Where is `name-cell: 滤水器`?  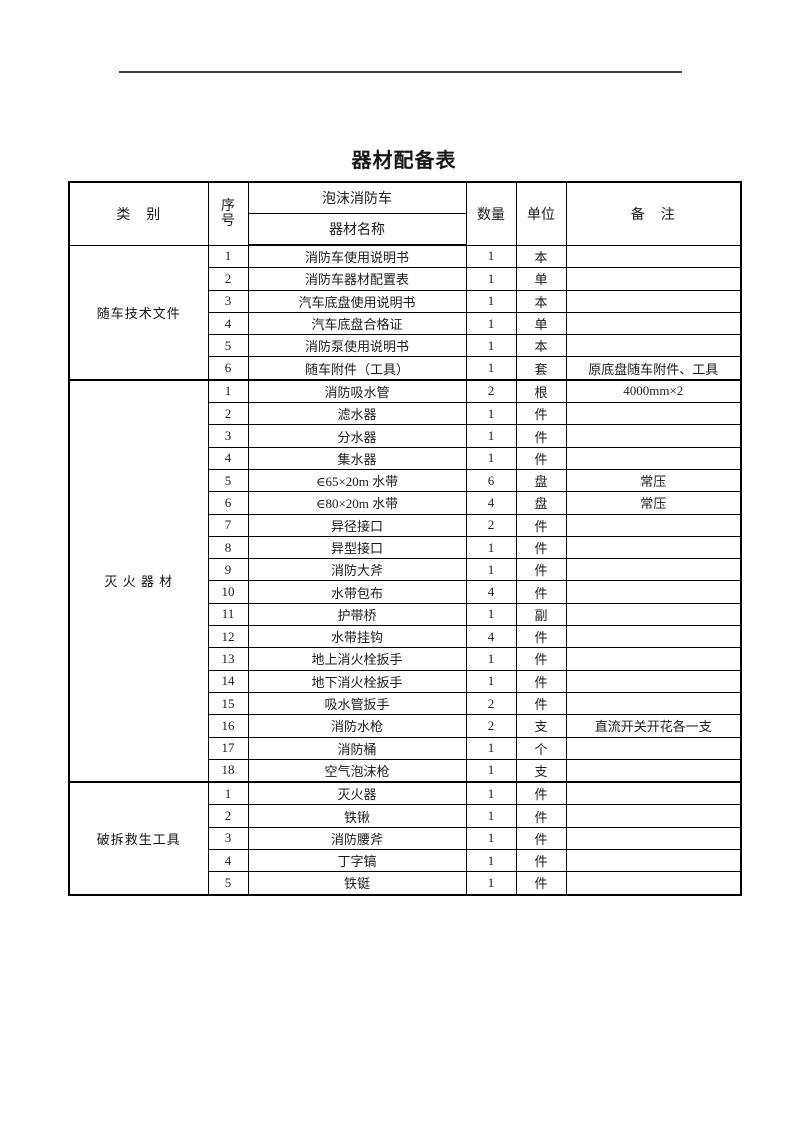
name-cell: 滤水器 is located at coordinates (357, 414).